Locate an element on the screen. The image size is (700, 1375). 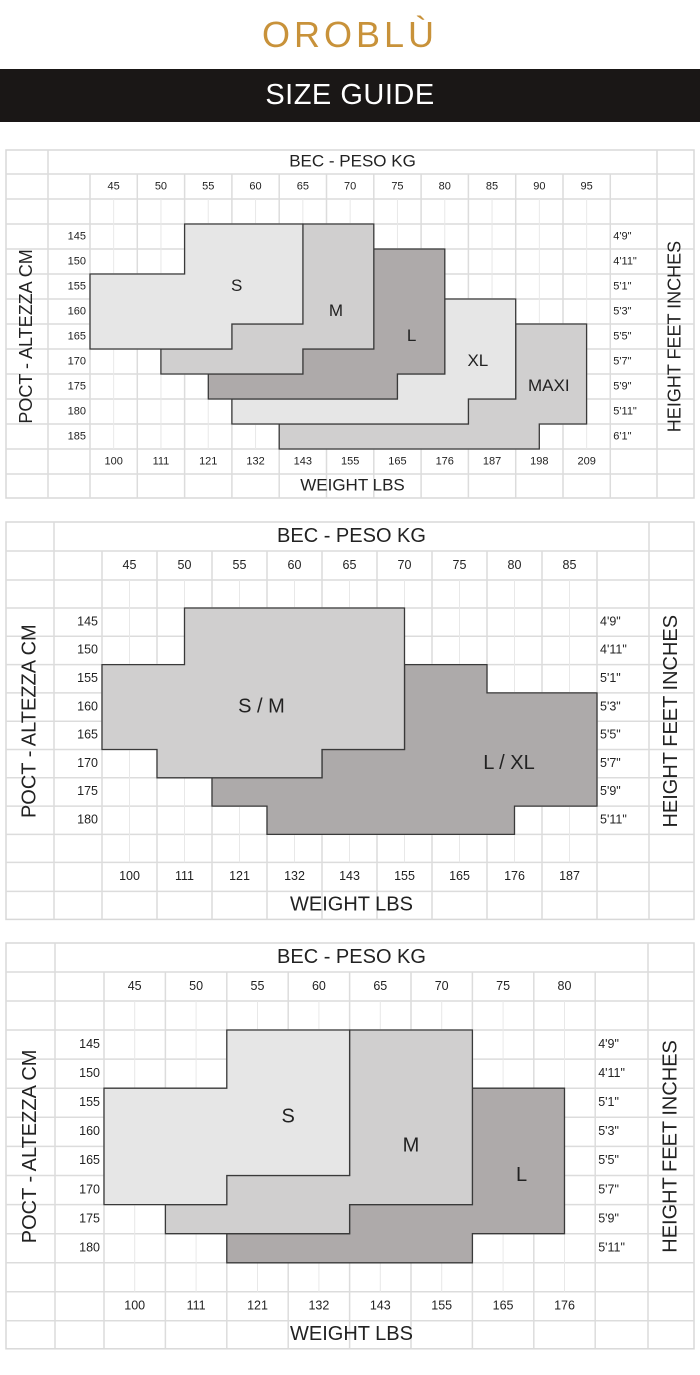
size-label: S is located at coordinates (236, 285).